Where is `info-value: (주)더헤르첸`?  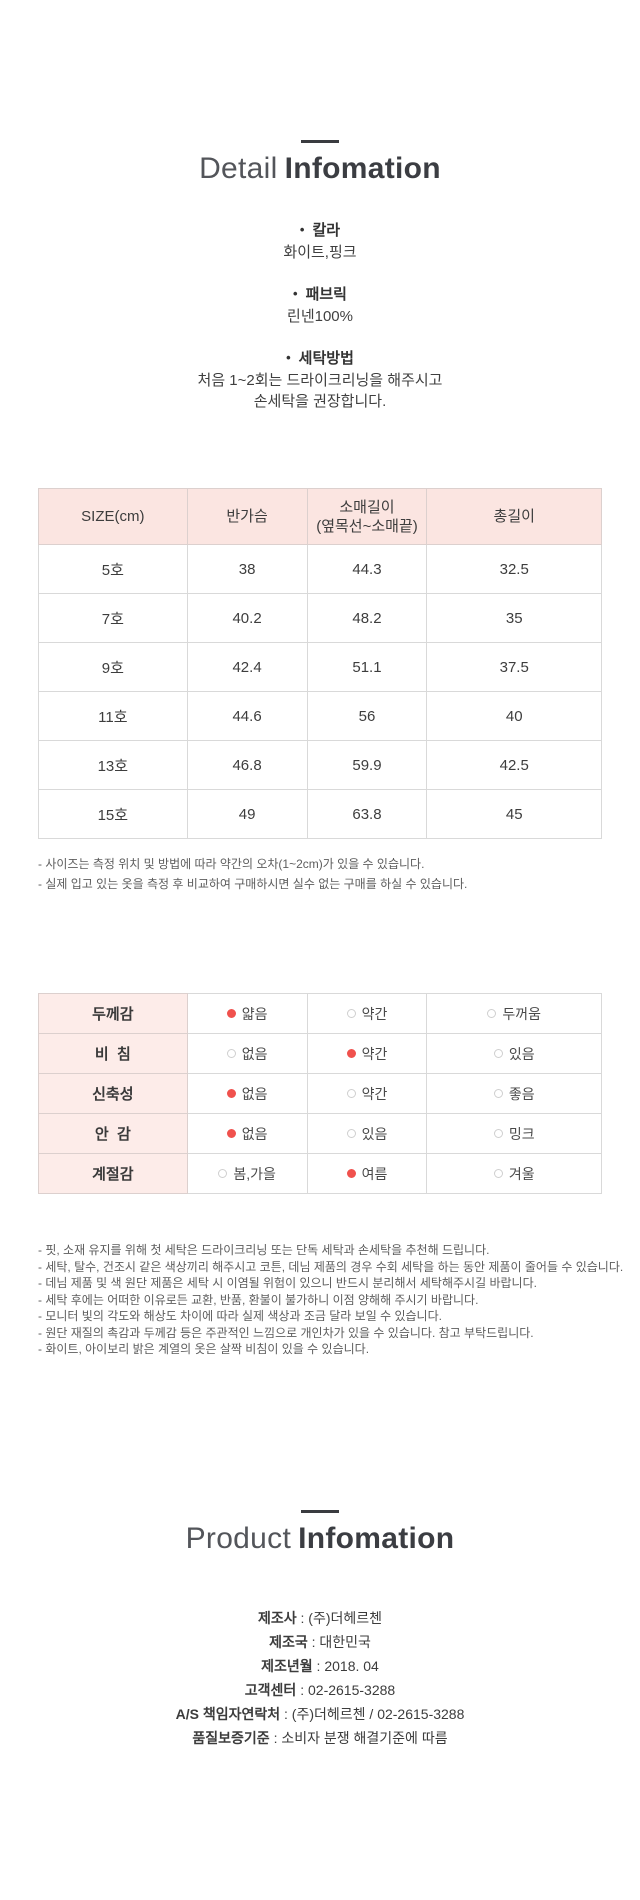 info-value: (주)더헤르첸 is located at coordinates (345, 1617).